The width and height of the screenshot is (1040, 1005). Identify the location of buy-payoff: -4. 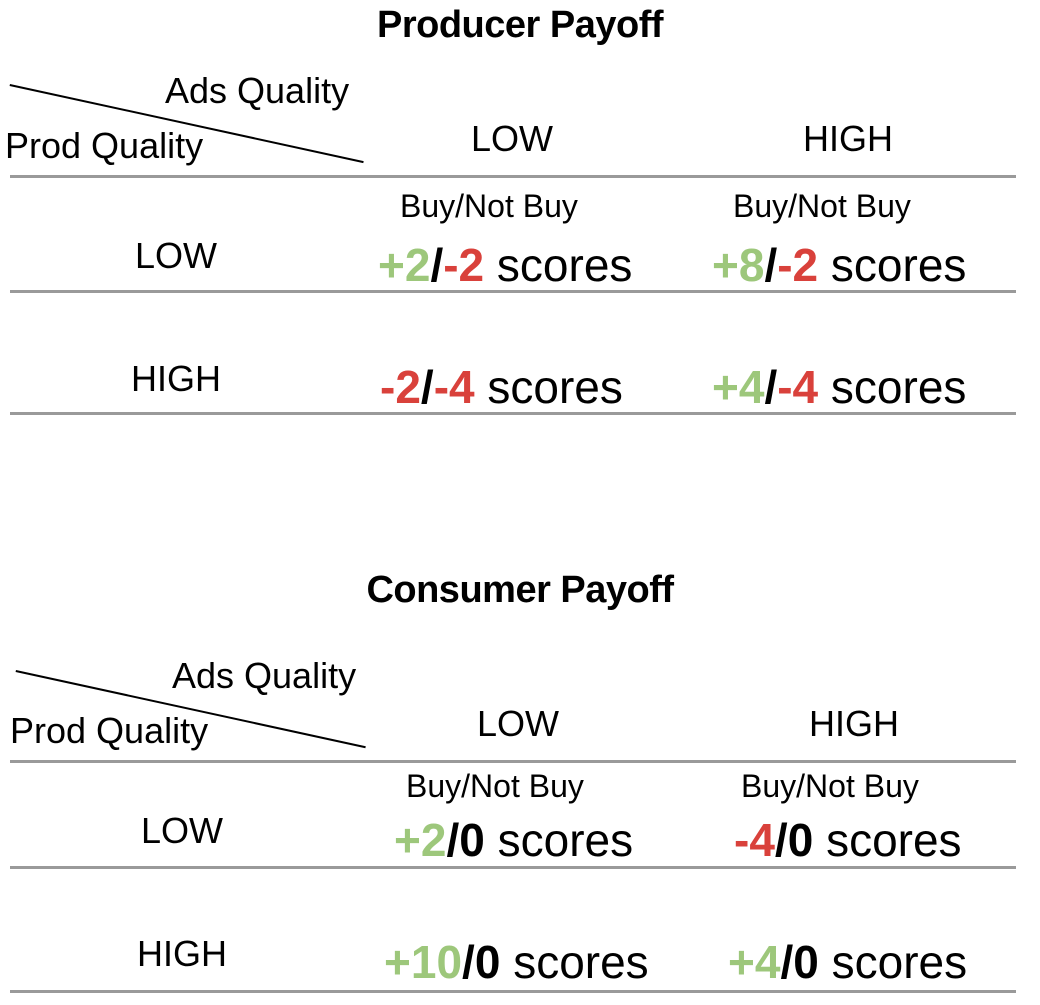
(754, 840).